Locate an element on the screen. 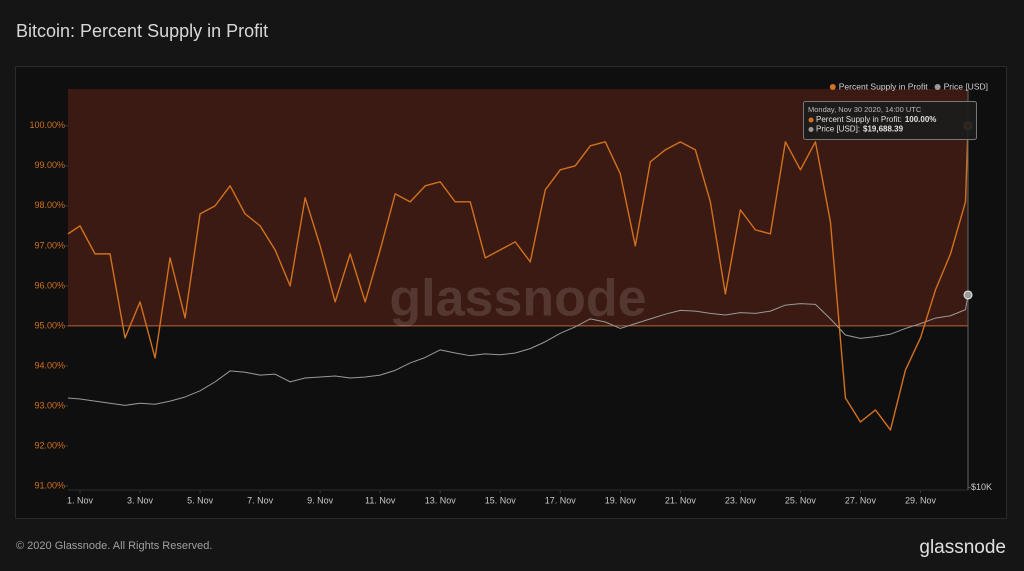 This screenshot has width=1024, height=571. tooltip-date: Monday, Nov 30 2020, 14:00 UTC is located at coordinates (865, 109).